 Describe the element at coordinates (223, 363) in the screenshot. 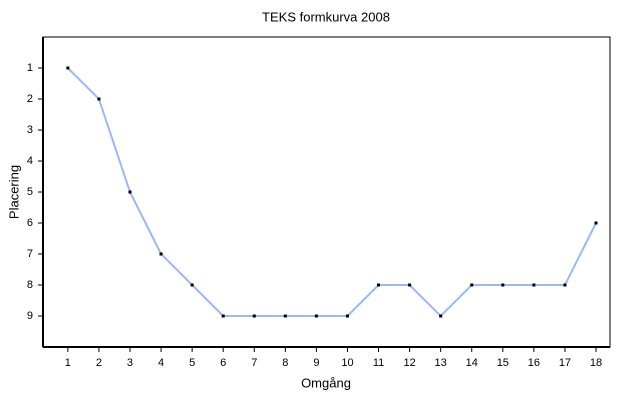

I see `x-tick-label: 6` at that location.